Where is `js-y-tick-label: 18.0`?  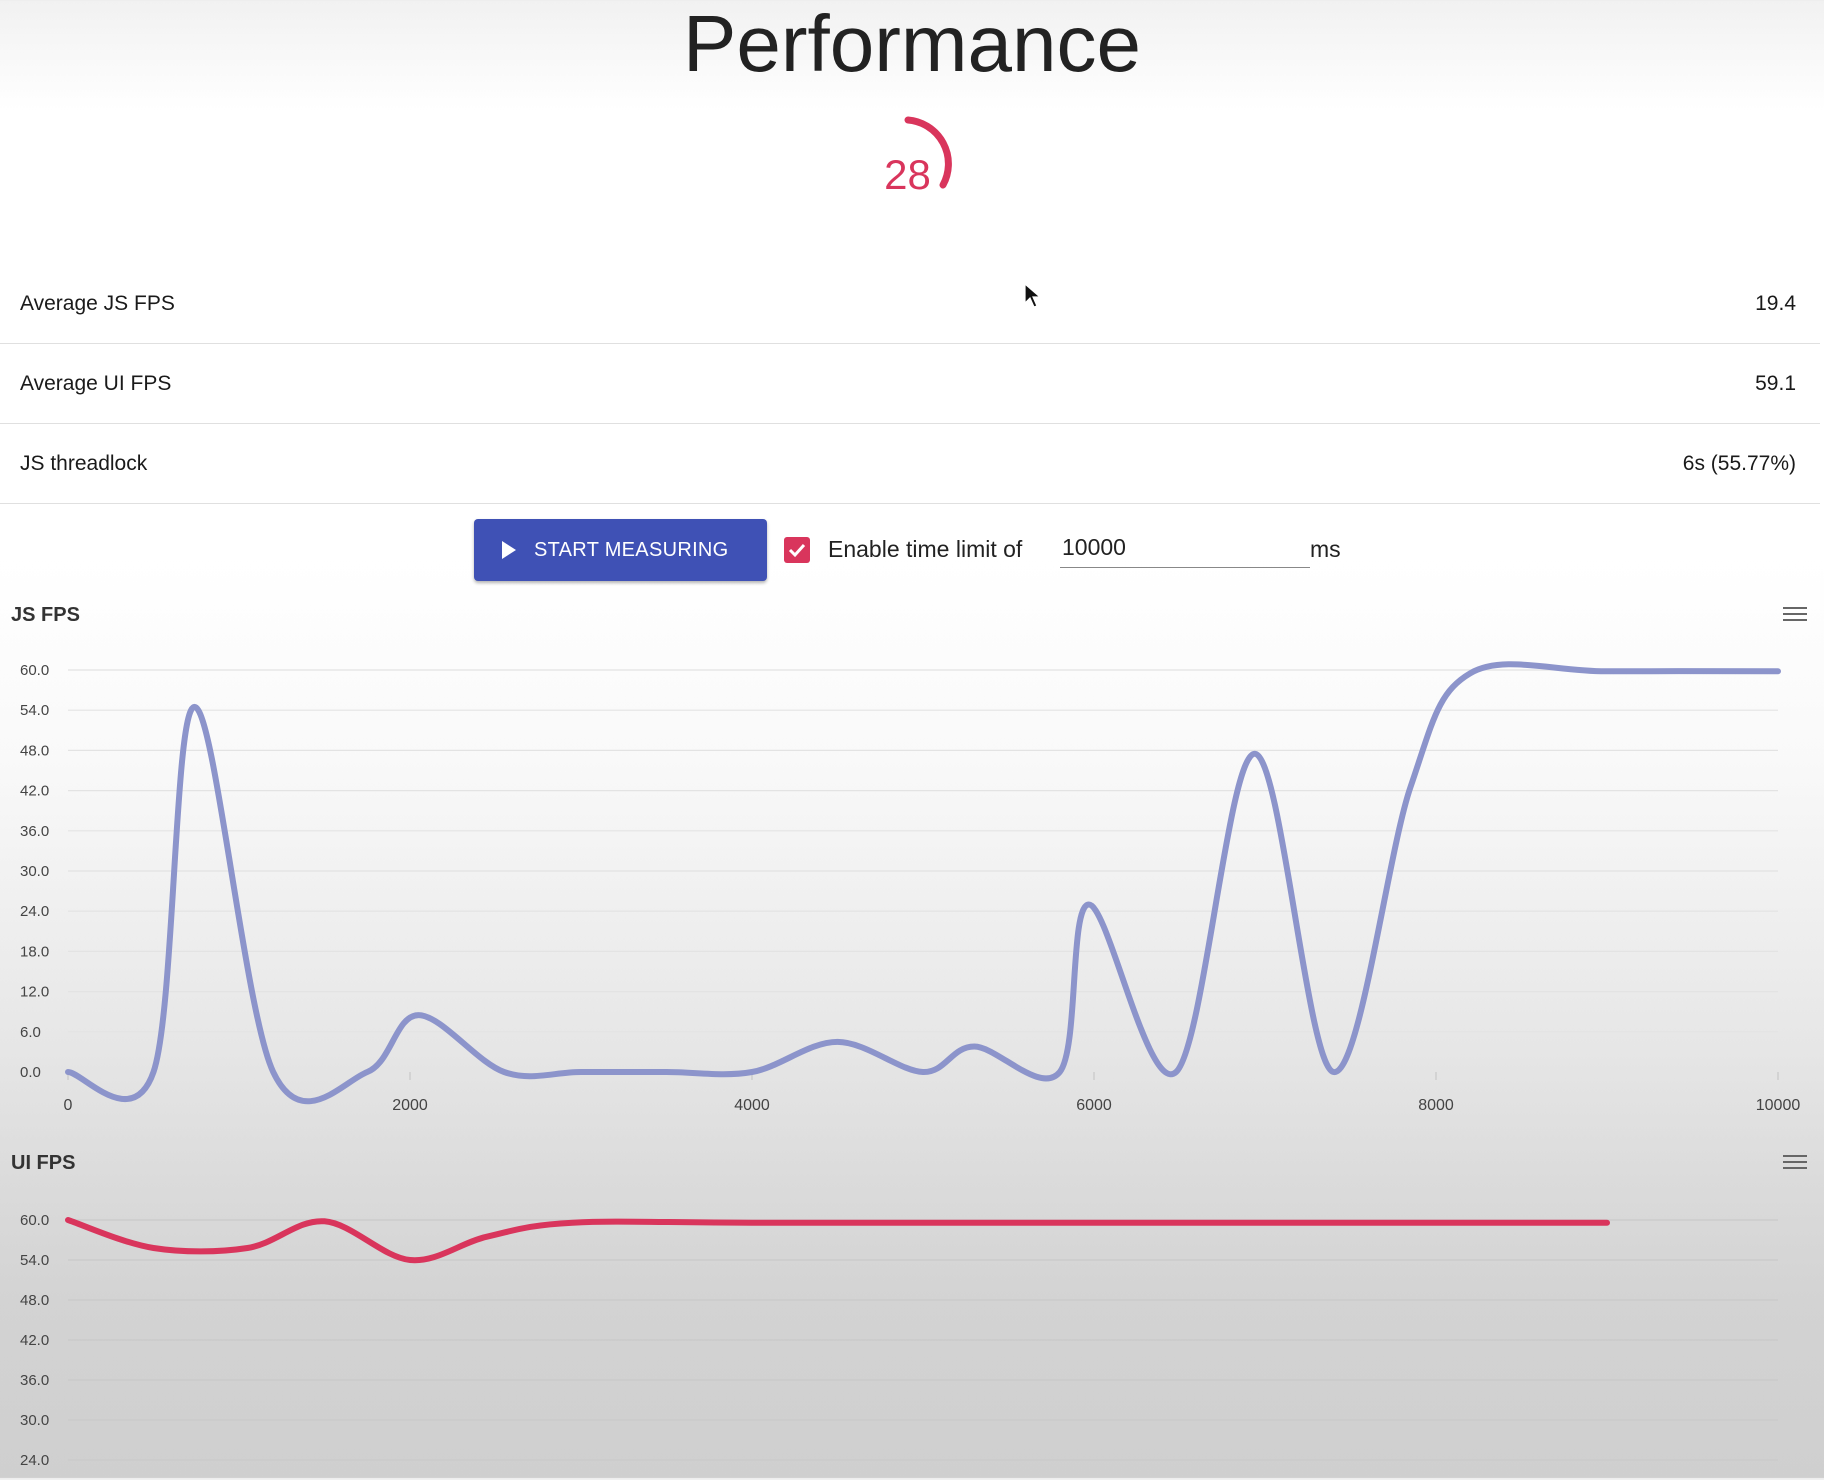
js-y-tick-label: 18.0 is located at coordinates (34, 951).